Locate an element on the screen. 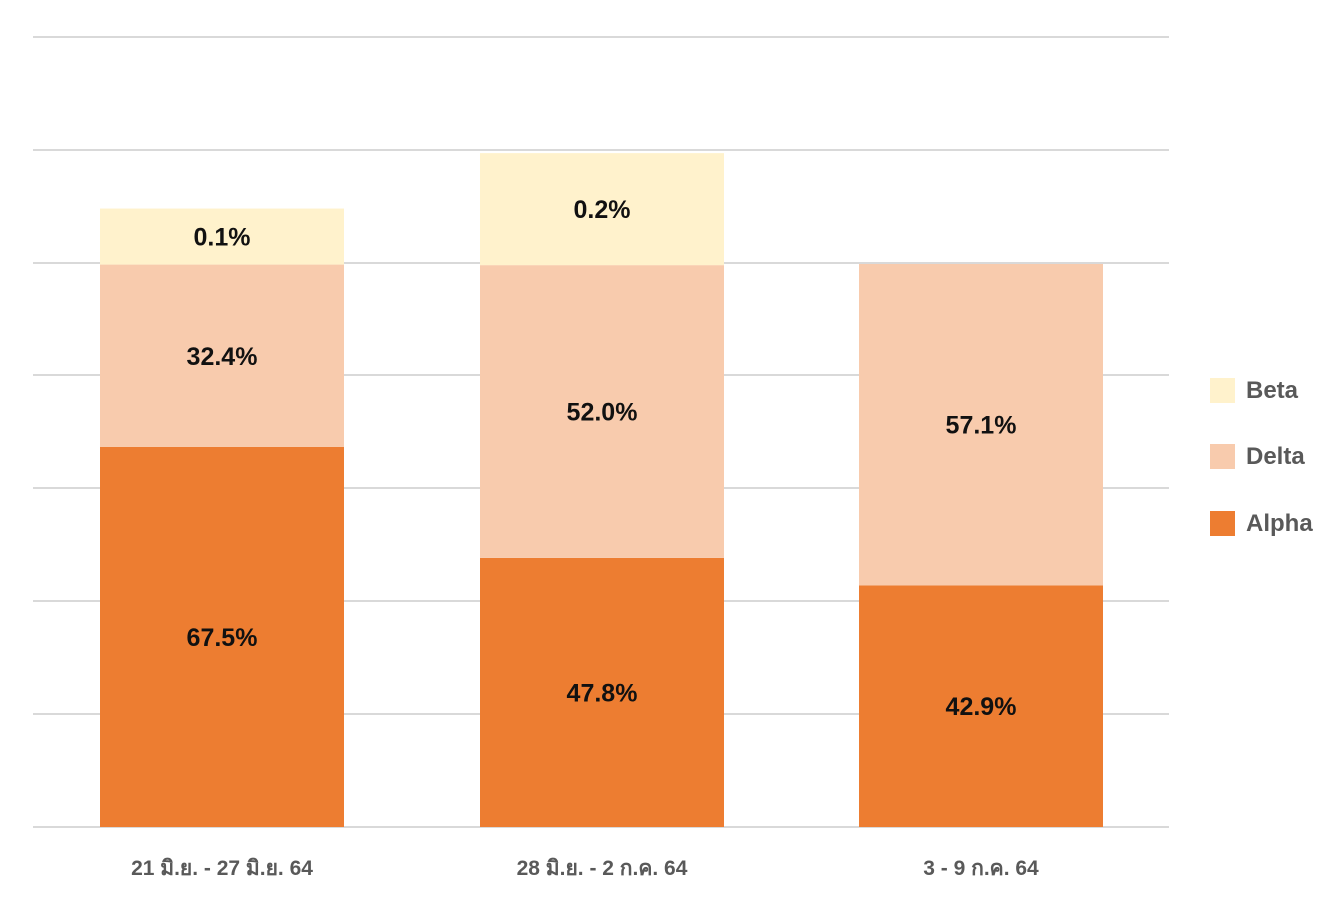  legend-label-alpha: Alpha is located at coordinates (1279, 523).